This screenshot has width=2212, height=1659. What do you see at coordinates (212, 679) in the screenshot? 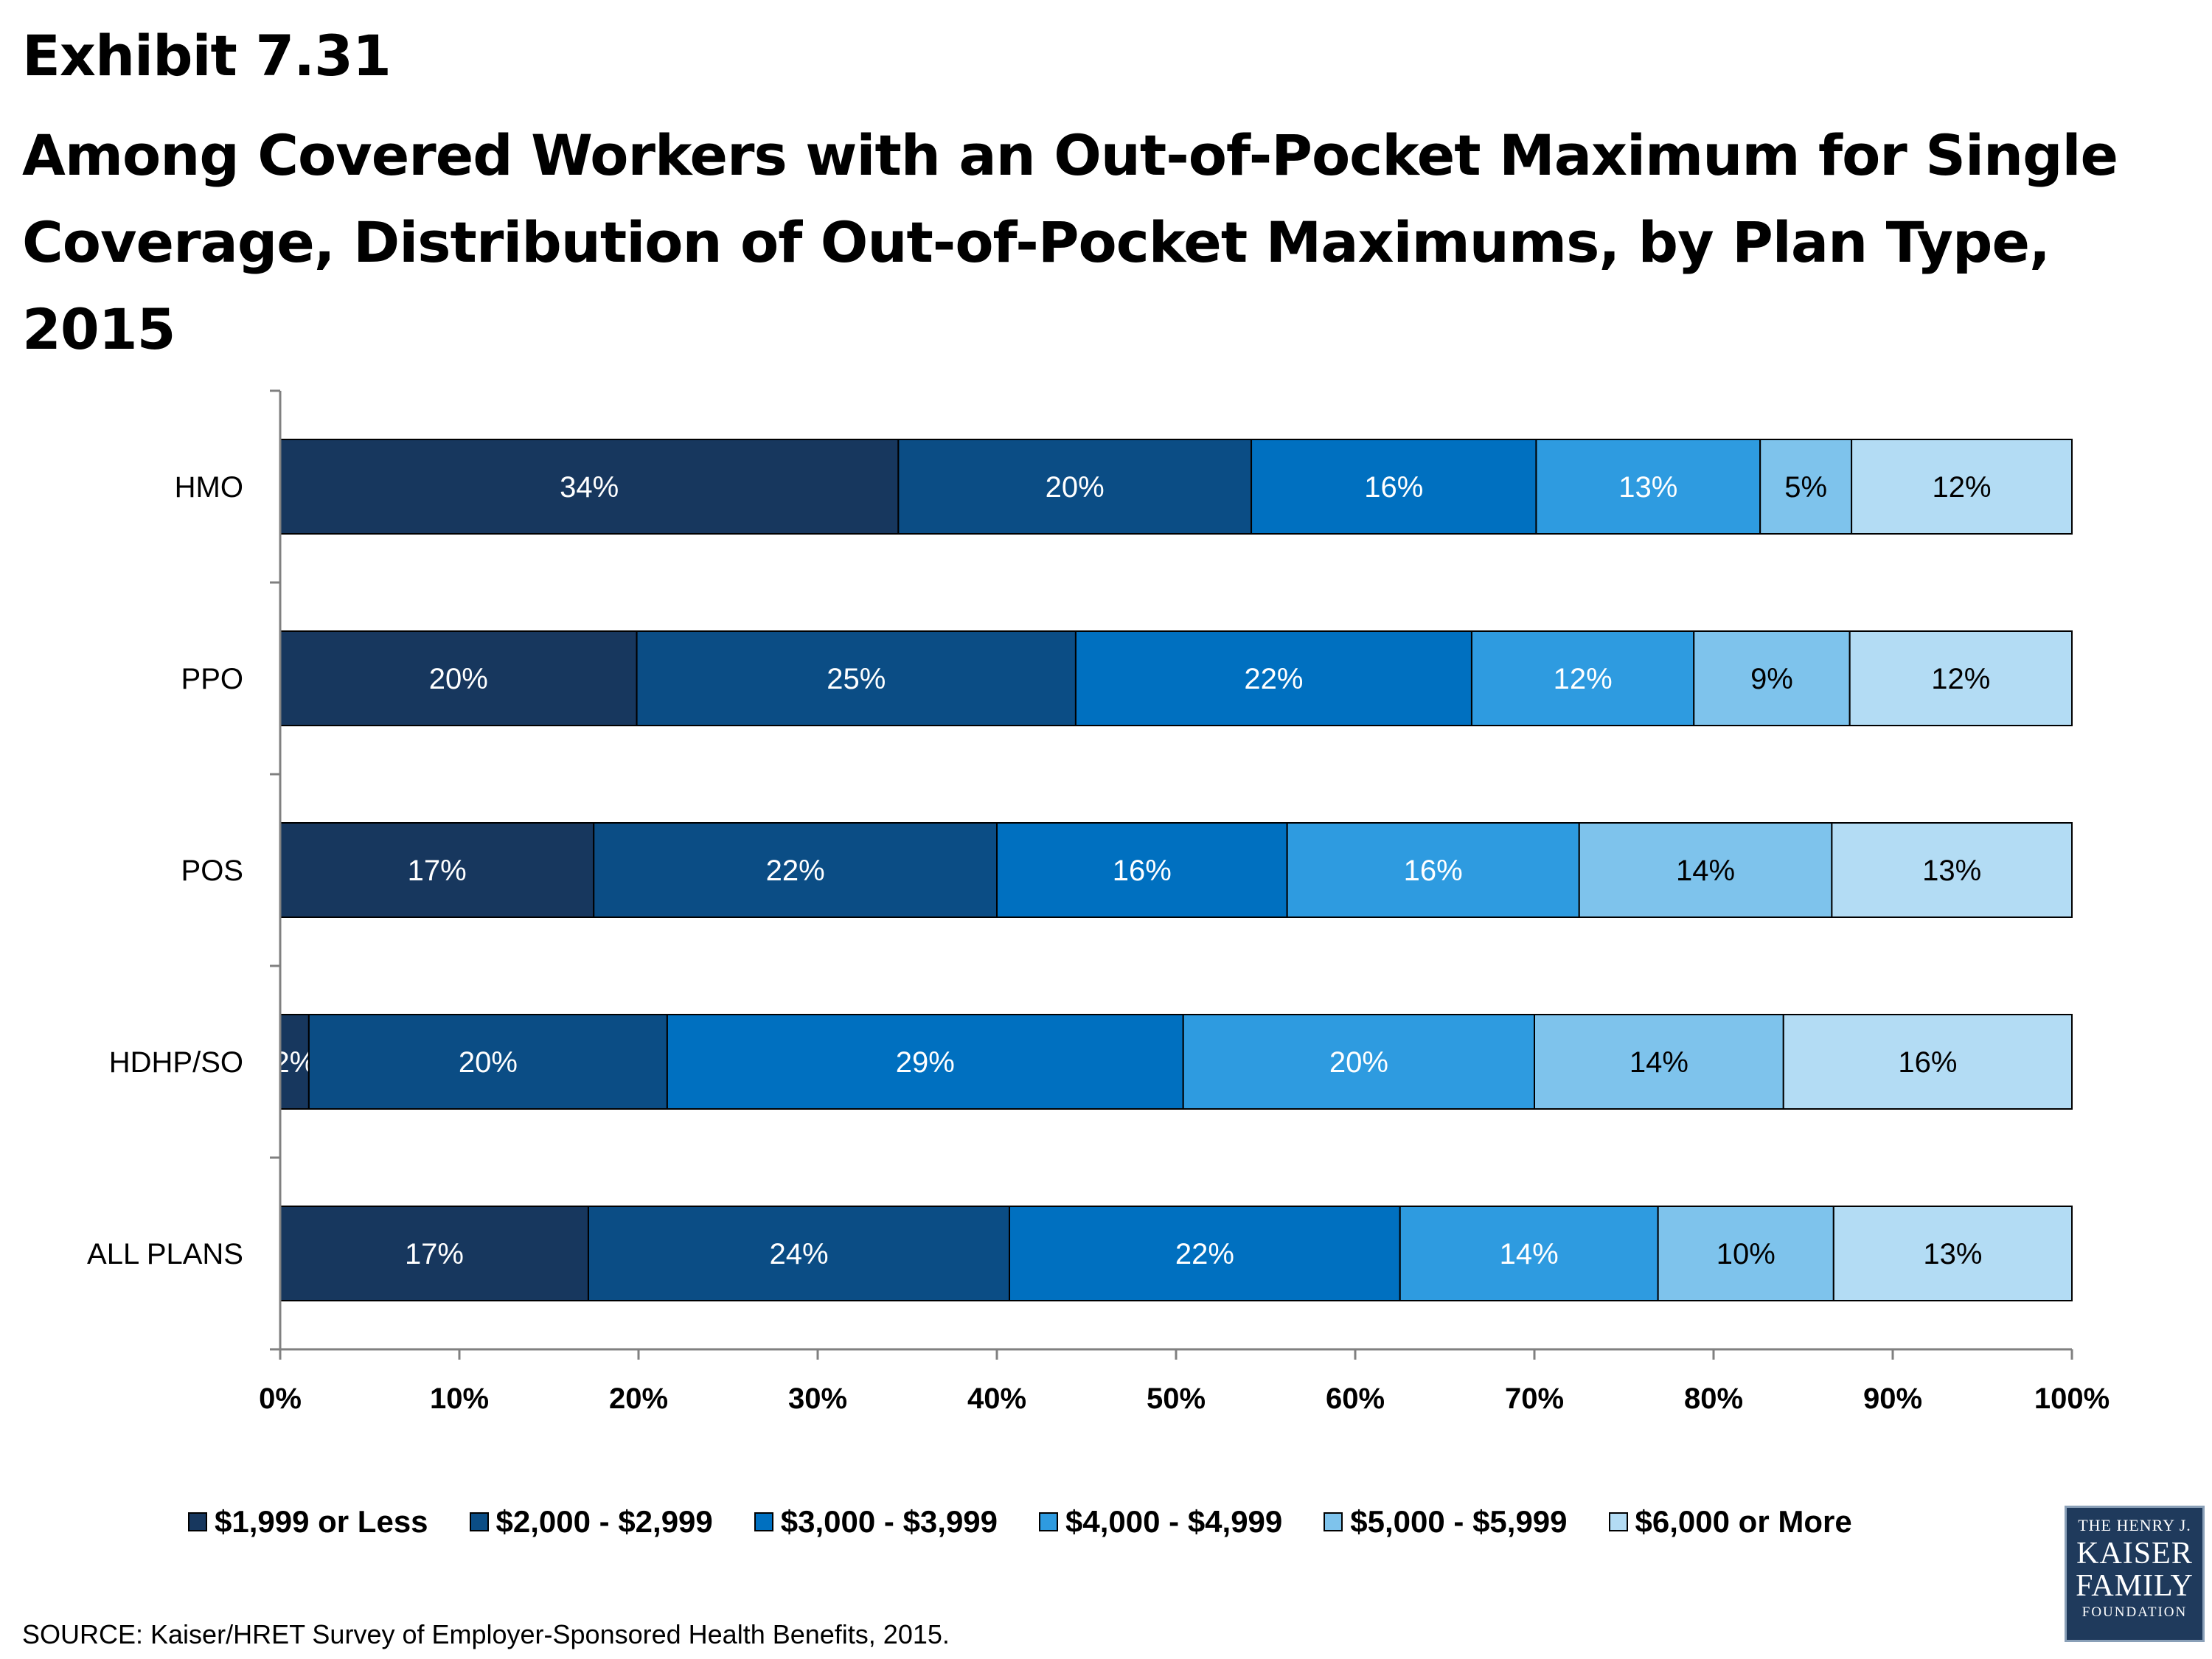
I see `category-label: PPO` at bounding box center [212, 679].